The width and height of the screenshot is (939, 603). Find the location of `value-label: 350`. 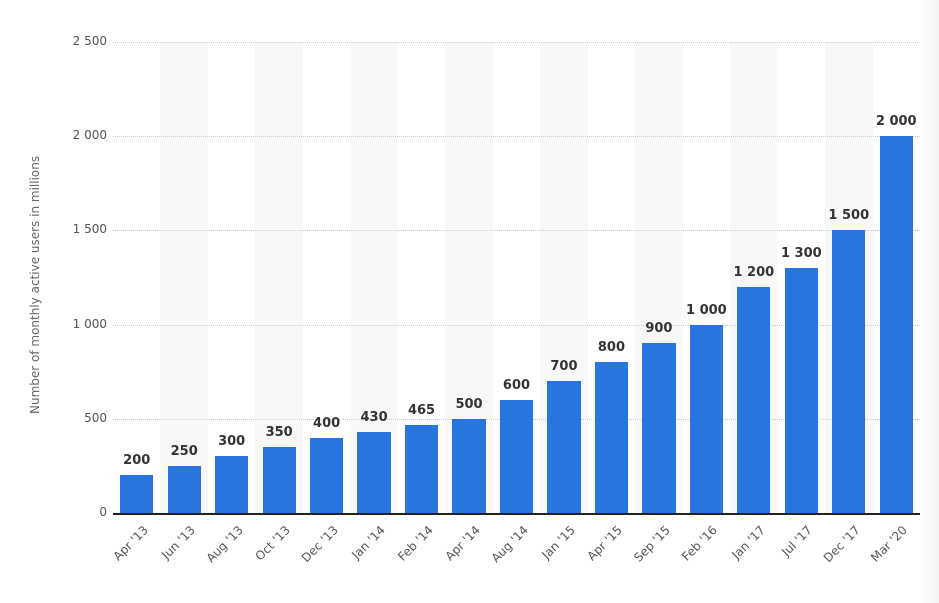

value-label: 350 is located at coordinates (279, 433).